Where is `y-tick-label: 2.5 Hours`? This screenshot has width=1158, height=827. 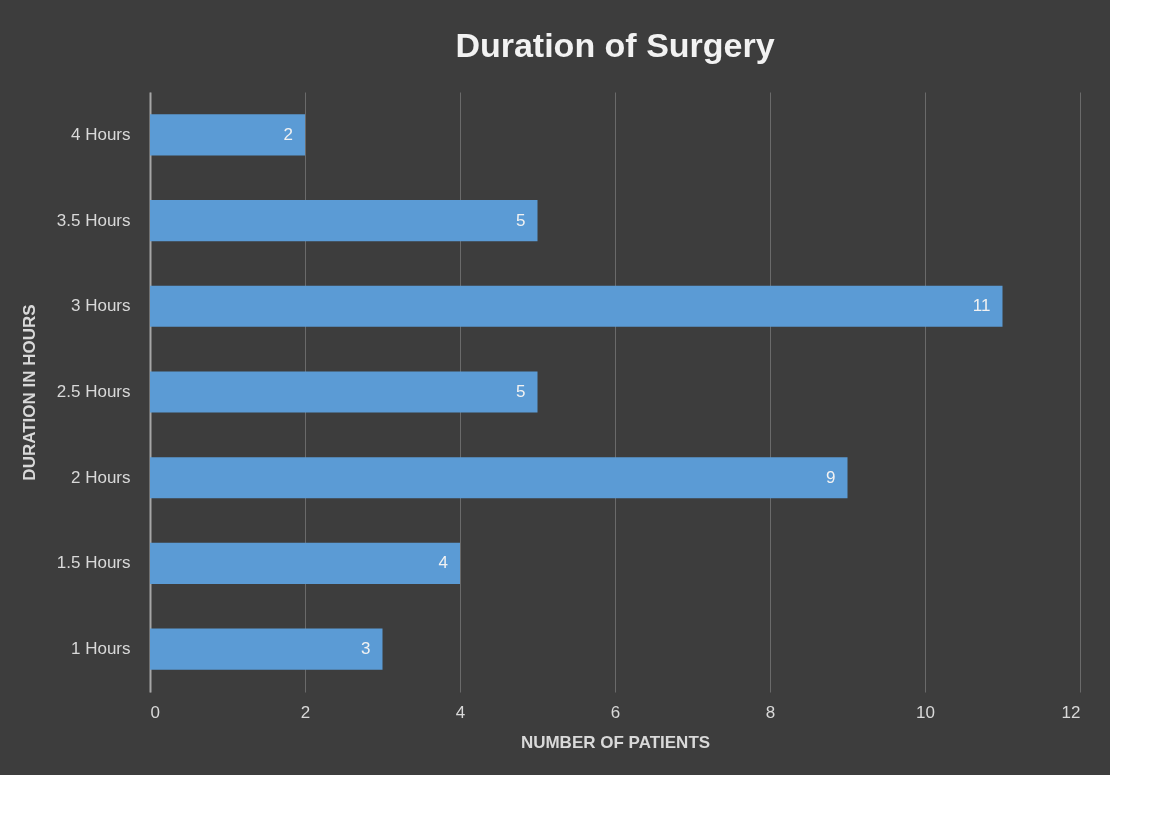
y-tick-label: 2.5 Hours is located at coordinates (93, 391).